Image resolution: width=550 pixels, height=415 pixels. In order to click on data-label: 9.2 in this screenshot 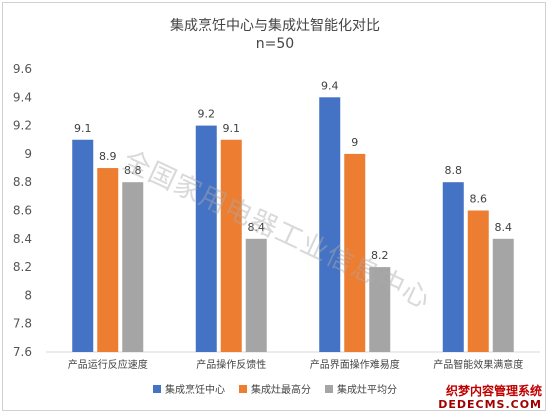, I will do `click(207, 114)`.